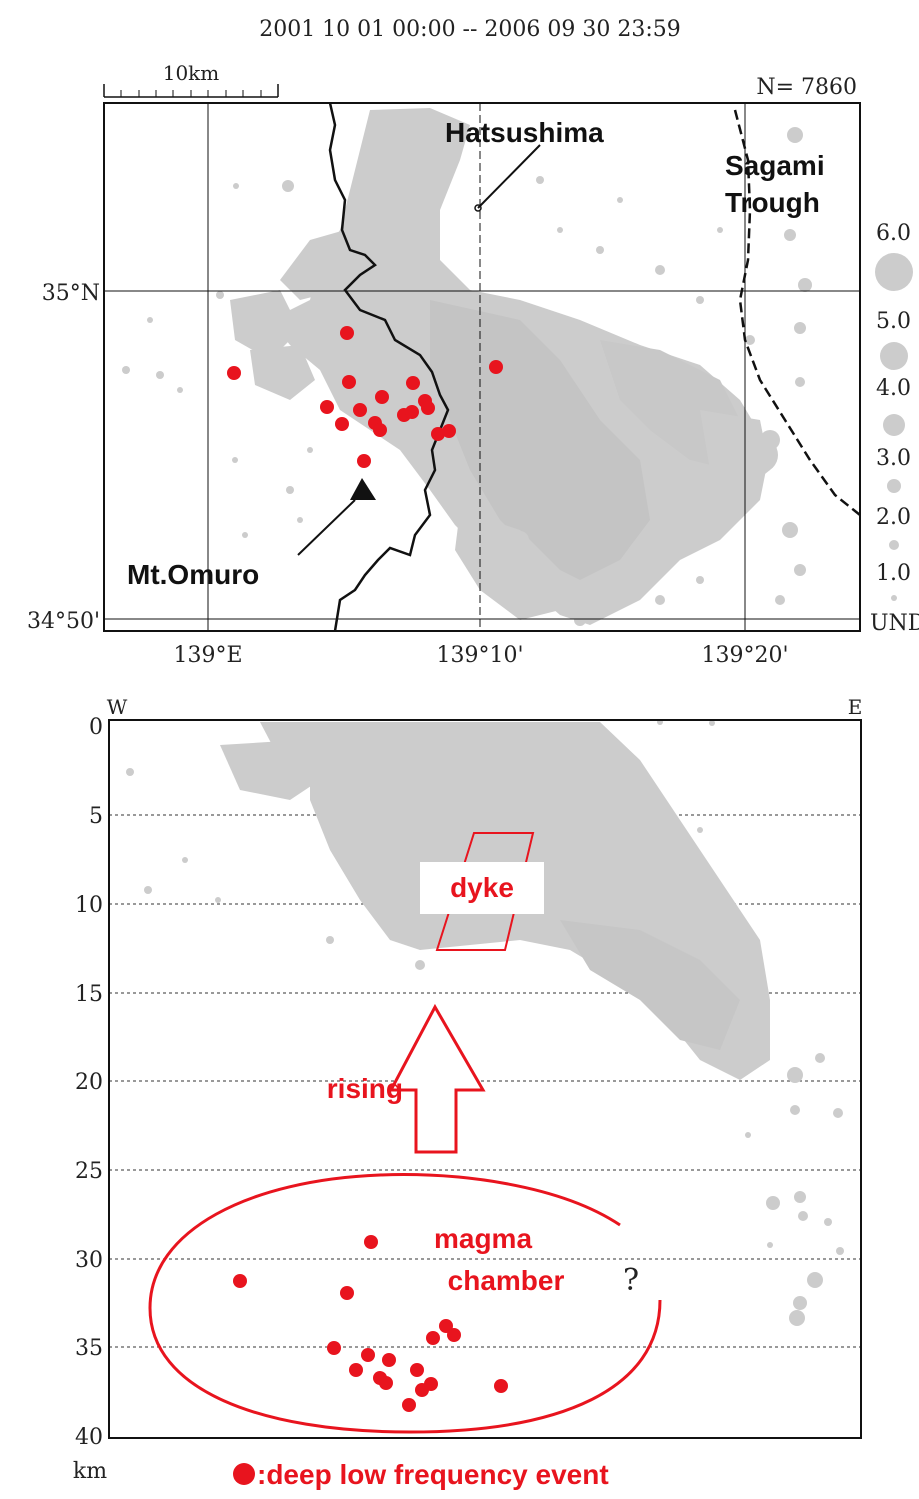  Describe the element at coordinates (482, 887) in the screenshot. I see `dyke-label: dyke` at that location.